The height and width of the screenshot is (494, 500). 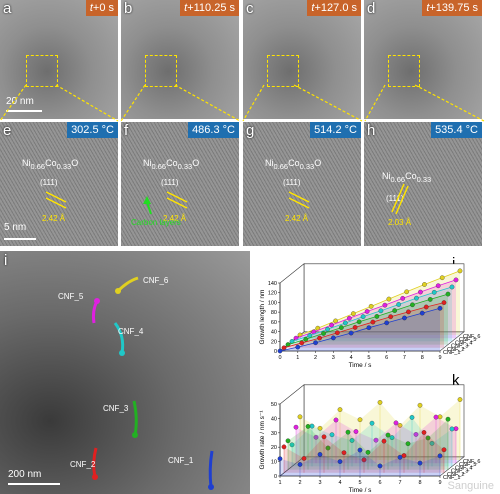 I want to click on x-tick-label: 9, so click(x=439, y=483).